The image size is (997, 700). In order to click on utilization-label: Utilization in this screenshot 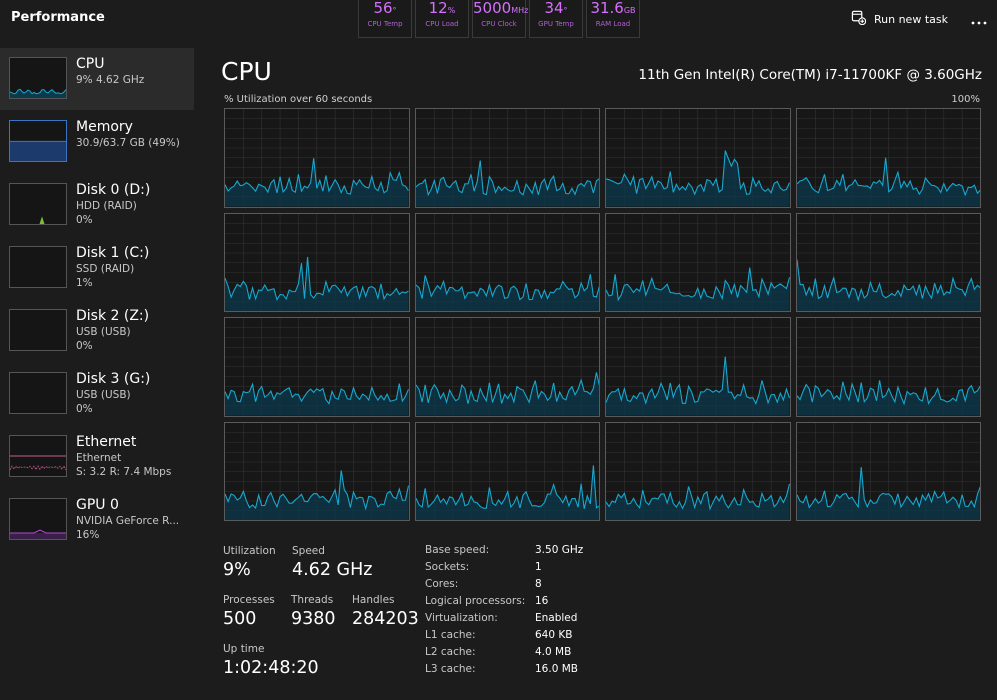, I will do `click(249, 551)`.